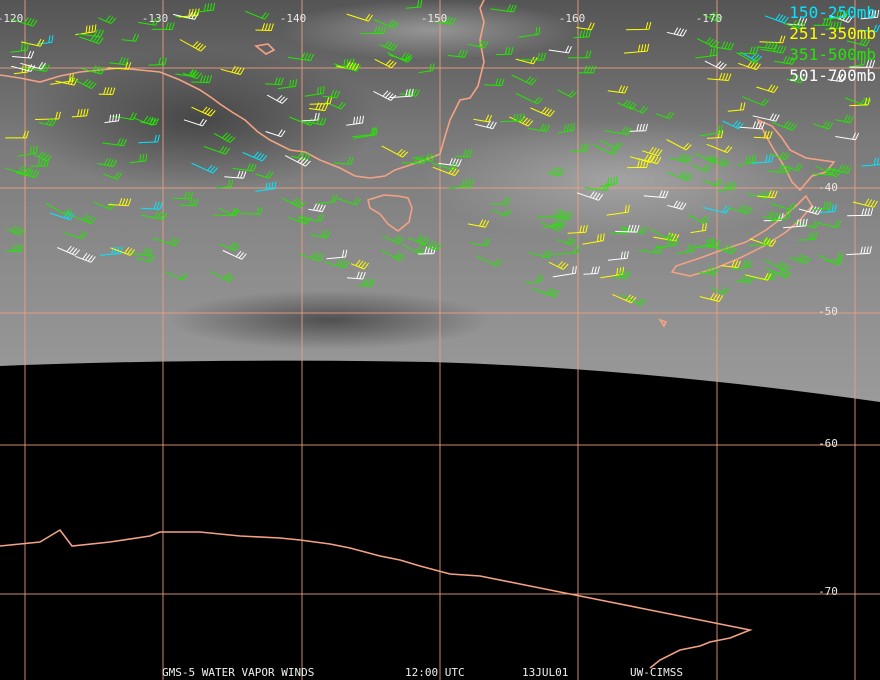 Image resolution: width=880 pixels, height=680 pixels. I want to click on product-name: GMS-5 WATER VAPOR WINDS, so click(238, 672).